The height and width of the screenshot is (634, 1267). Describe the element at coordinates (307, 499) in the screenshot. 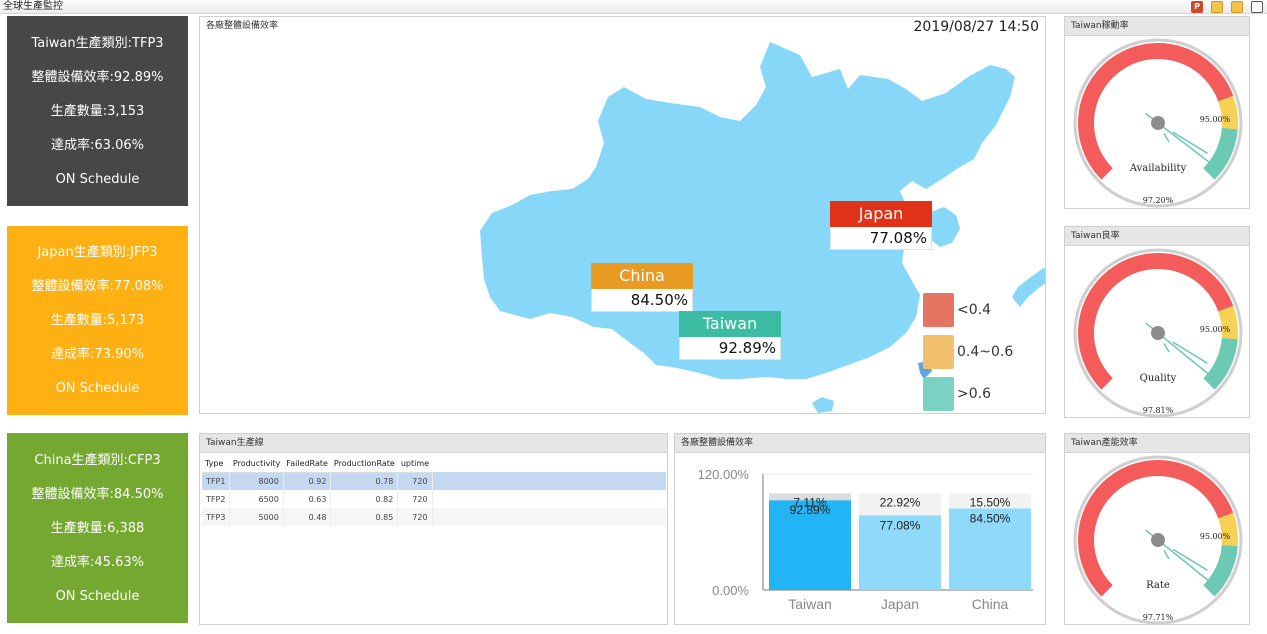

I see `cell-failedrate: 0.63` at that location.